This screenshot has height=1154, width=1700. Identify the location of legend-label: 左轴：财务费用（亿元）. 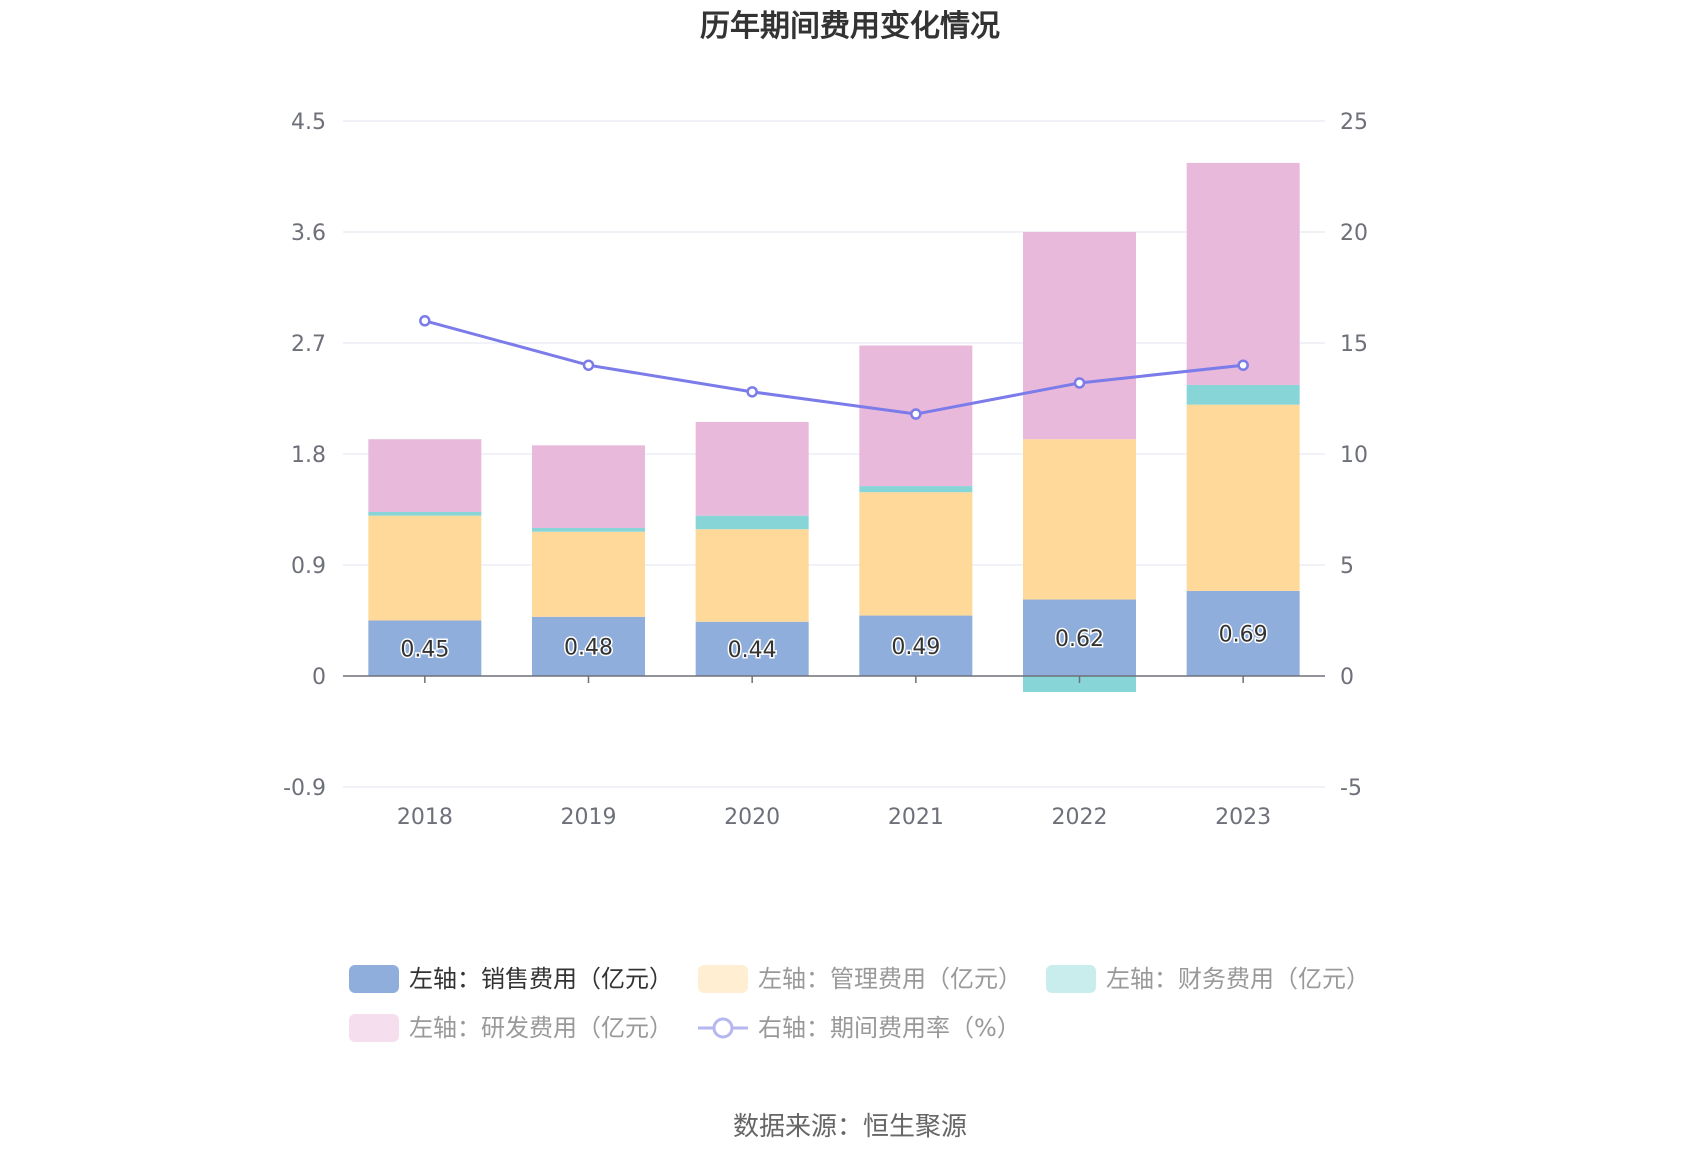
(1238, 979).